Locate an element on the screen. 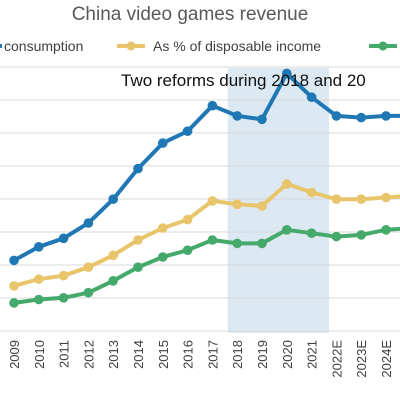 Image resolution: width=400 pixels, height=400 pixels. point-series2-2016 is located at coordinates (187, 250).